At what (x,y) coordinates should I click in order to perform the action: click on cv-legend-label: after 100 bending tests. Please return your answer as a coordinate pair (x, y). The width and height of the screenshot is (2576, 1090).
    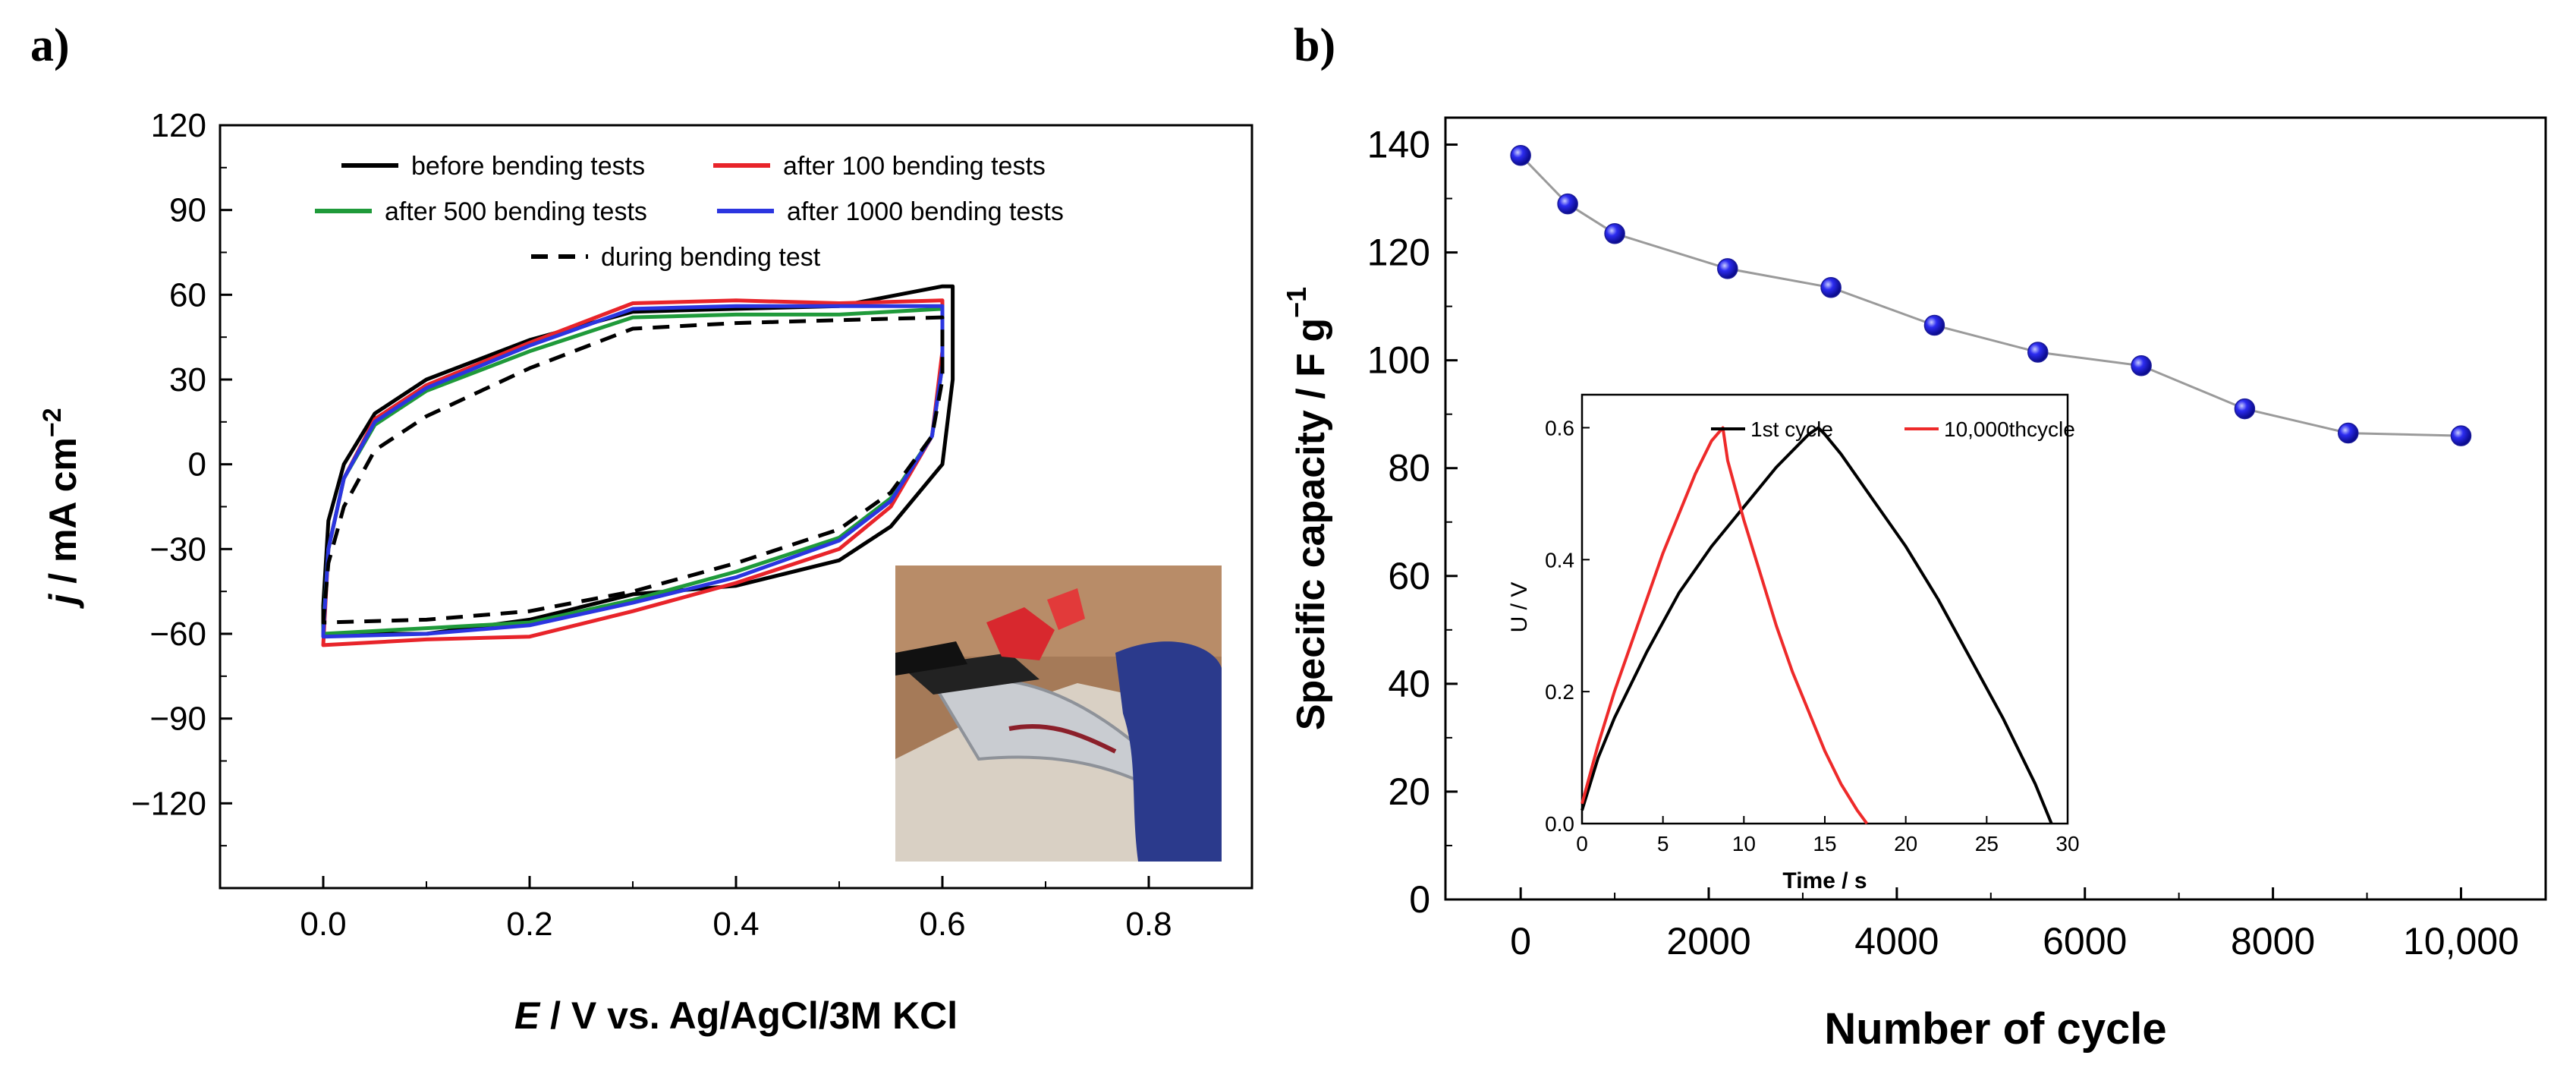
    Looking at the image, I should click on (914, 166).